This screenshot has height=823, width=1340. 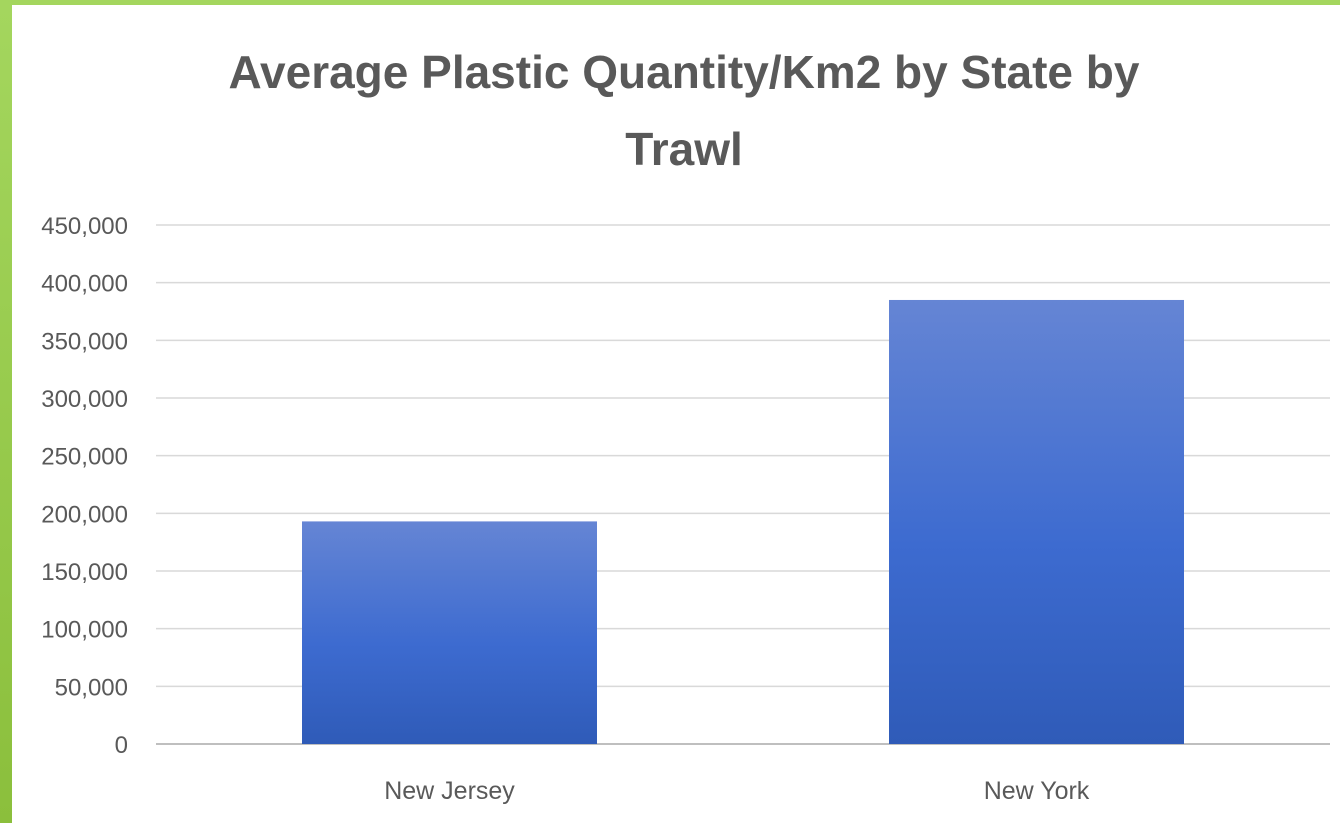 I want to click on y-tick-label: 450,000, so click(x=84, y=226).